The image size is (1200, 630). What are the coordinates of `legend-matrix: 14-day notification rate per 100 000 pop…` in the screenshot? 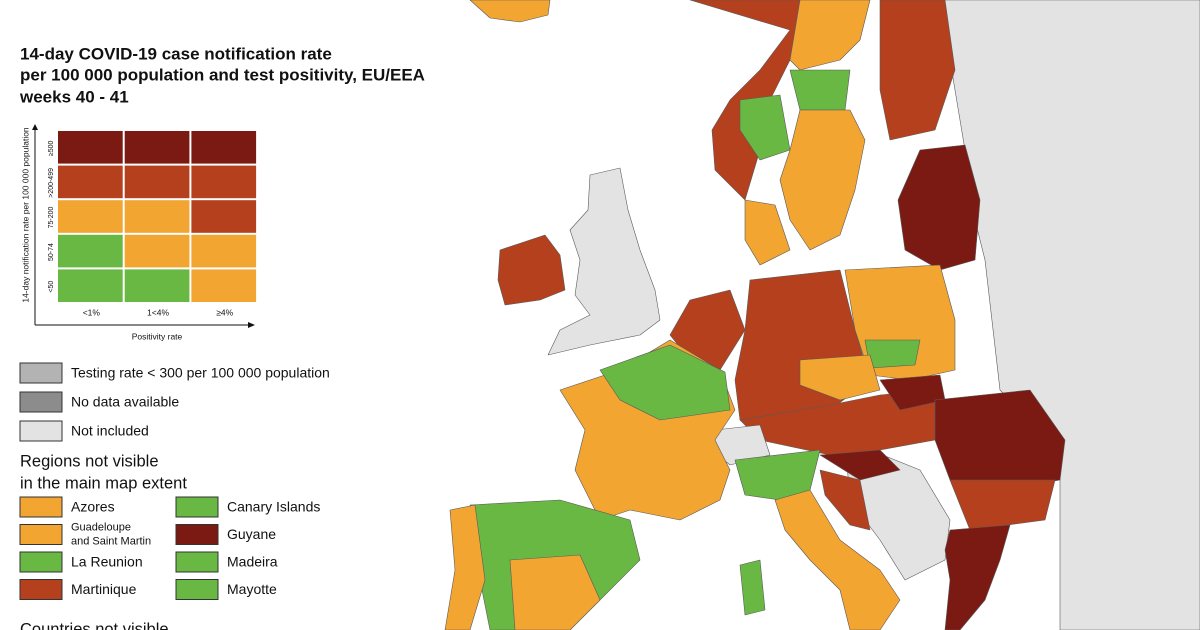 It's located at (138, 232).